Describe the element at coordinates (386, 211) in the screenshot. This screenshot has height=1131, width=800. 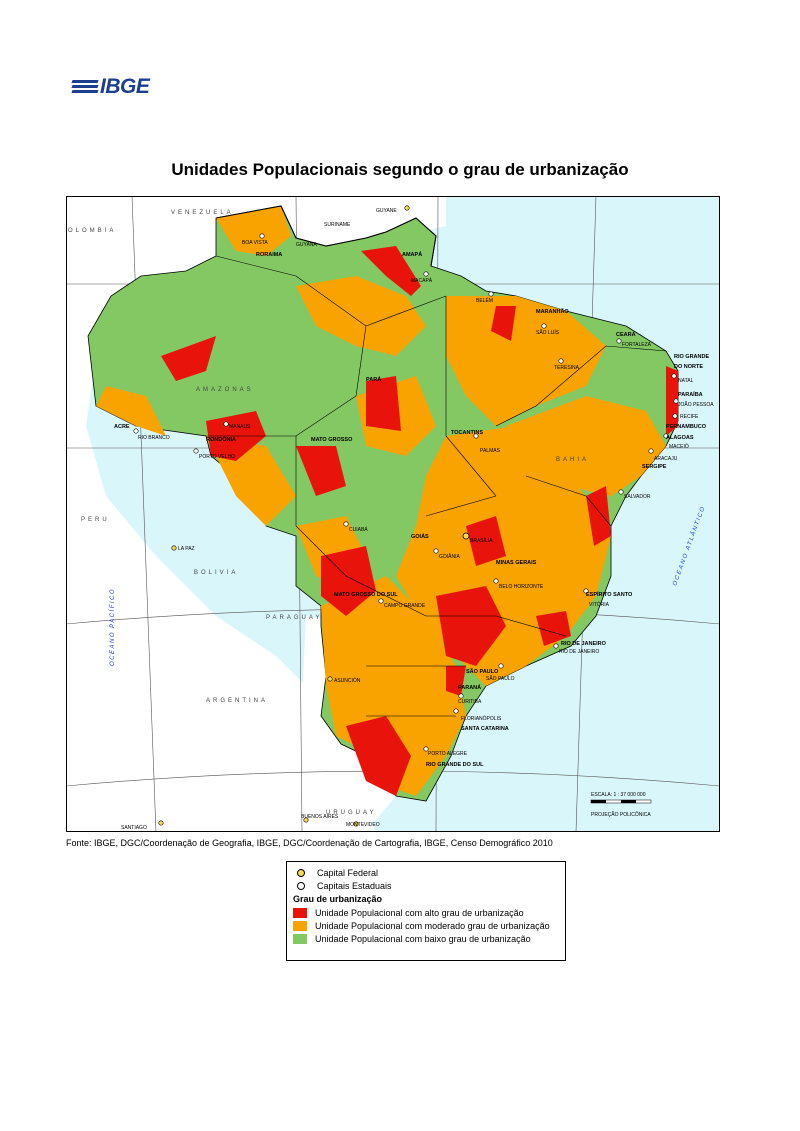
I see `country-label: GUYANE` at that location.